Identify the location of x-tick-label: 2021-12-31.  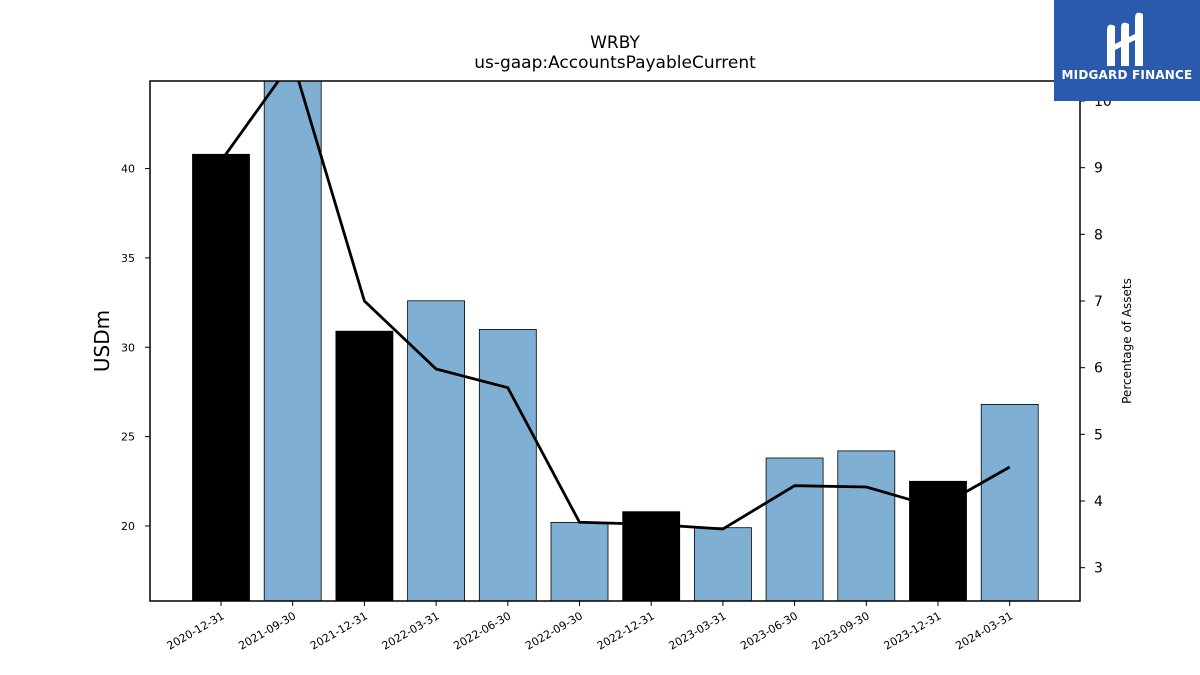
(339, 630).